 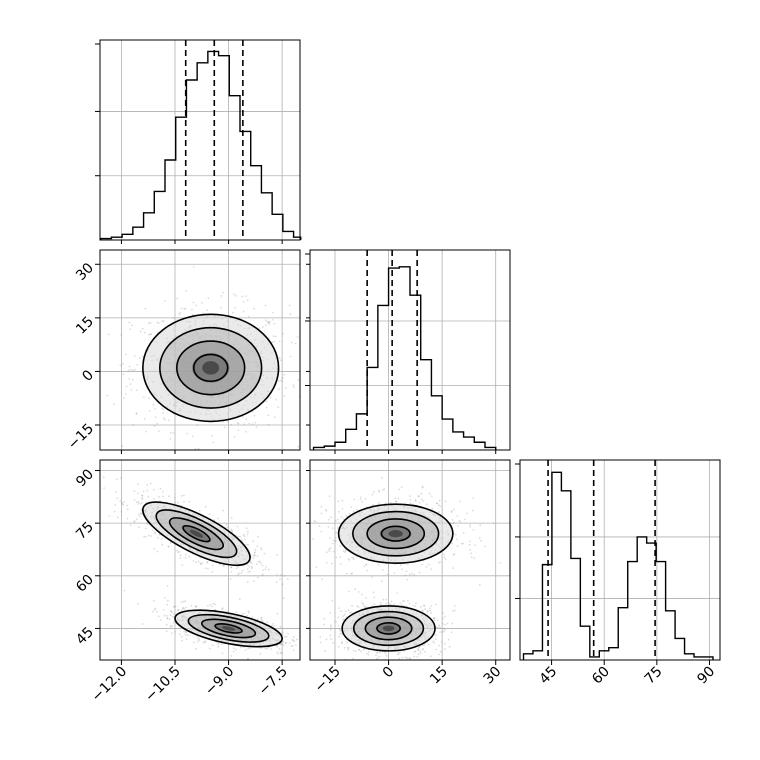 I want to click on x-tick-label: −9.0, so click(x=219, y=681).